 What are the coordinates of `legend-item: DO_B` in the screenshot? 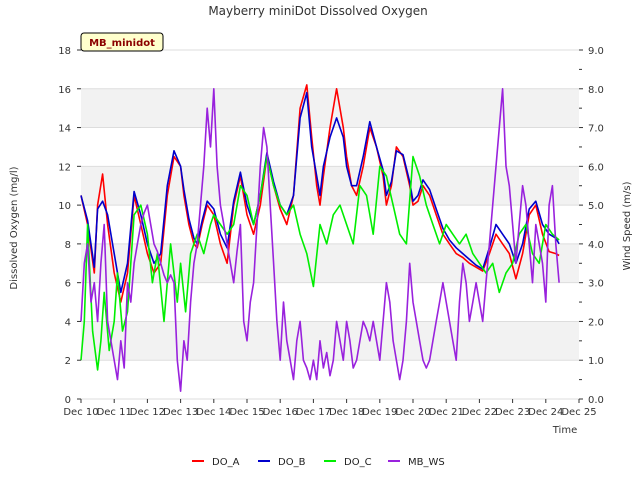 It's located at (282, 462).